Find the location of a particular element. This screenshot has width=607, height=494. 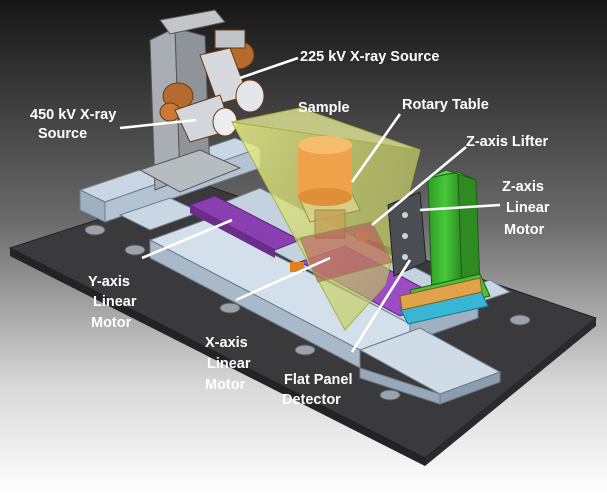

label-sample: Sample is located at coordinates (324, 108).